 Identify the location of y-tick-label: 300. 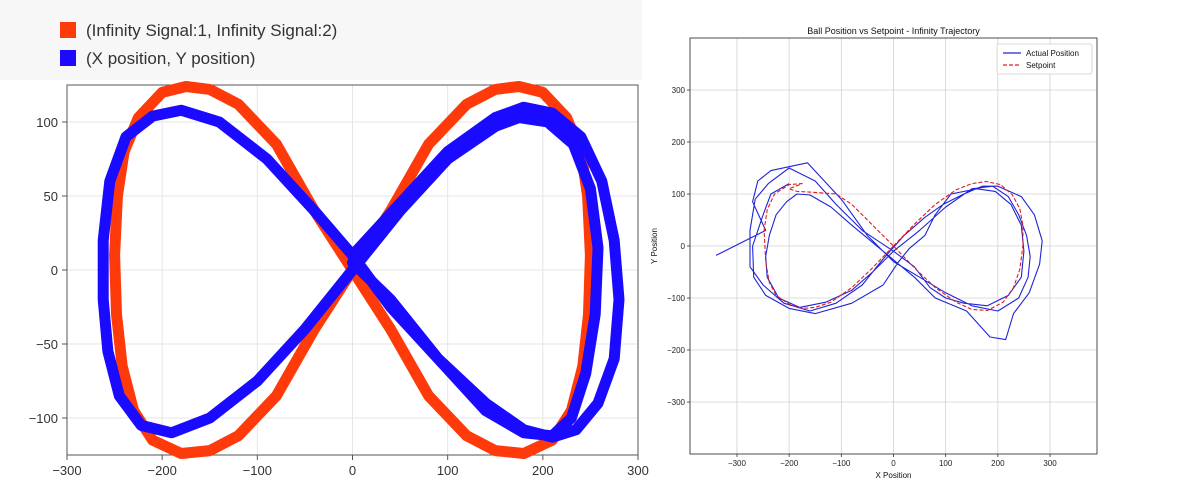
(679, 90).